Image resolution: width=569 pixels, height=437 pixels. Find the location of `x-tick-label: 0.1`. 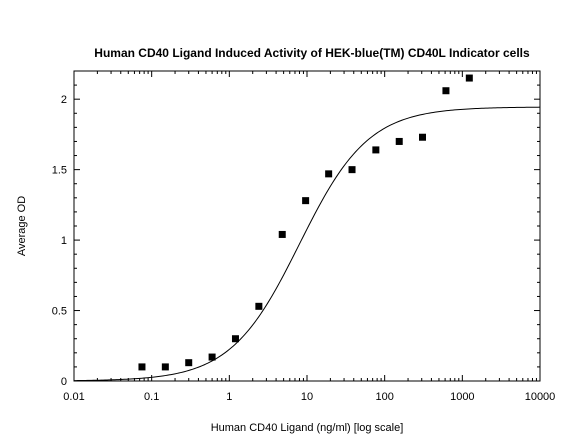

x-tick-label: 0.1 is located at coordinates (151, 397).